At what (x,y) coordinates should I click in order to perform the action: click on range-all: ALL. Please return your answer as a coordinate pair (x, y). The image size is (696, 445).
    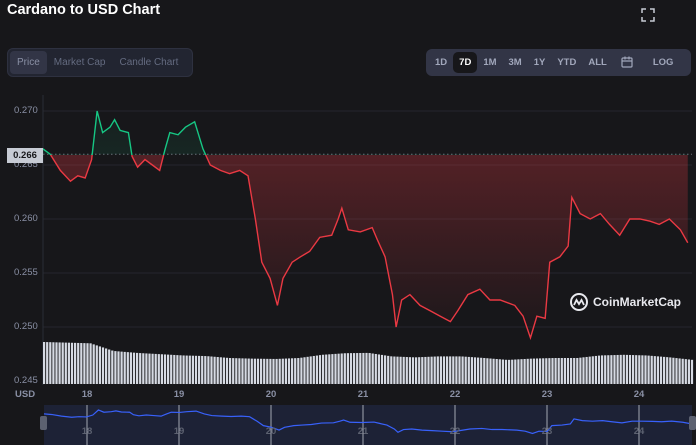
    Looking at the image, I should click on (597, 62).